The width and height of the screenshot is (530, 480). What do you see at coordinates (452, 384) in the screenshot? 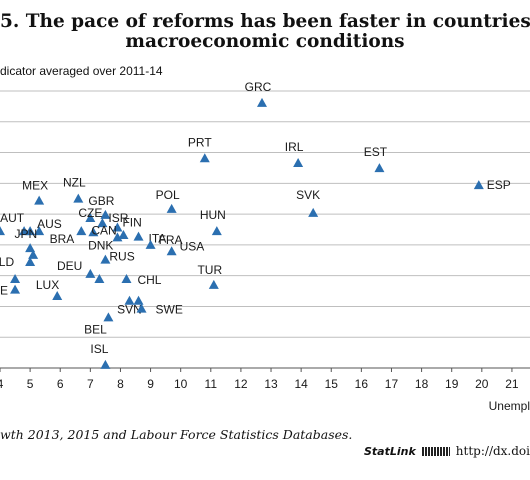
I see `x-tick-label: 19` at bounding box center [452, 384].